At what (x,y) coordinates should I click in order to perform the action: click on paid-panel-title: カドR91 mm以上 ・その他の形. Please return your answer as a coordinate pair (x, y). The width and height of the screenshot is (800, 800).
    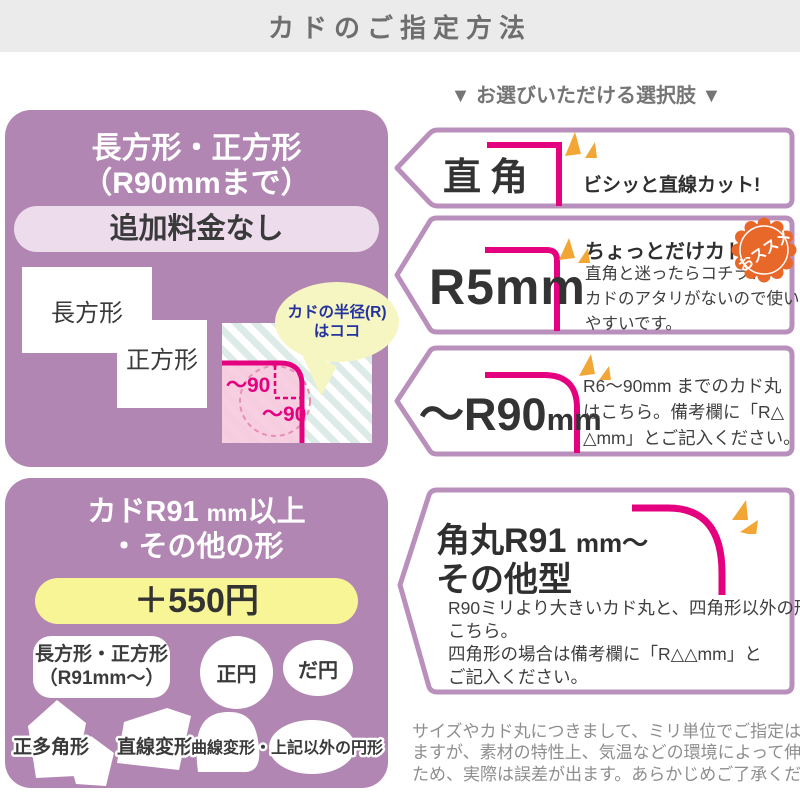
    Looking at the image, I should click on (196, 521).